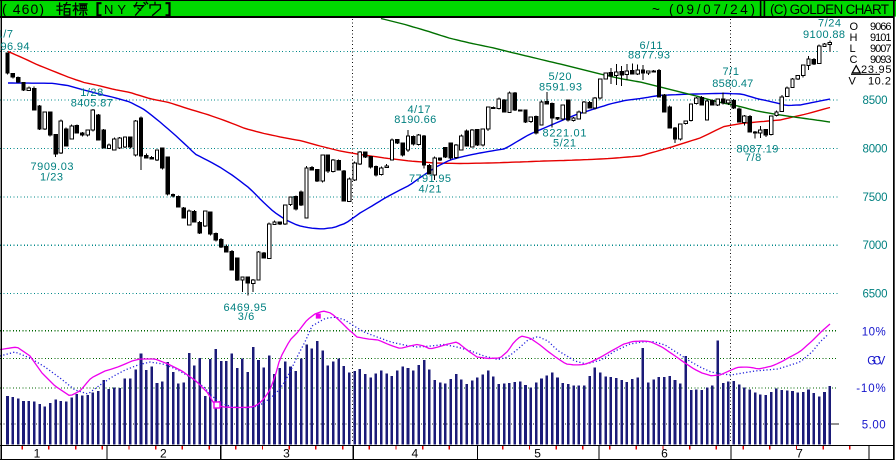 Image resolution: width=896 pixels, height=460 pixels. What do you see at coordinates (286, 453) in the screenshot?
I see `svg-text: 3` at bounding box center [286, 453].